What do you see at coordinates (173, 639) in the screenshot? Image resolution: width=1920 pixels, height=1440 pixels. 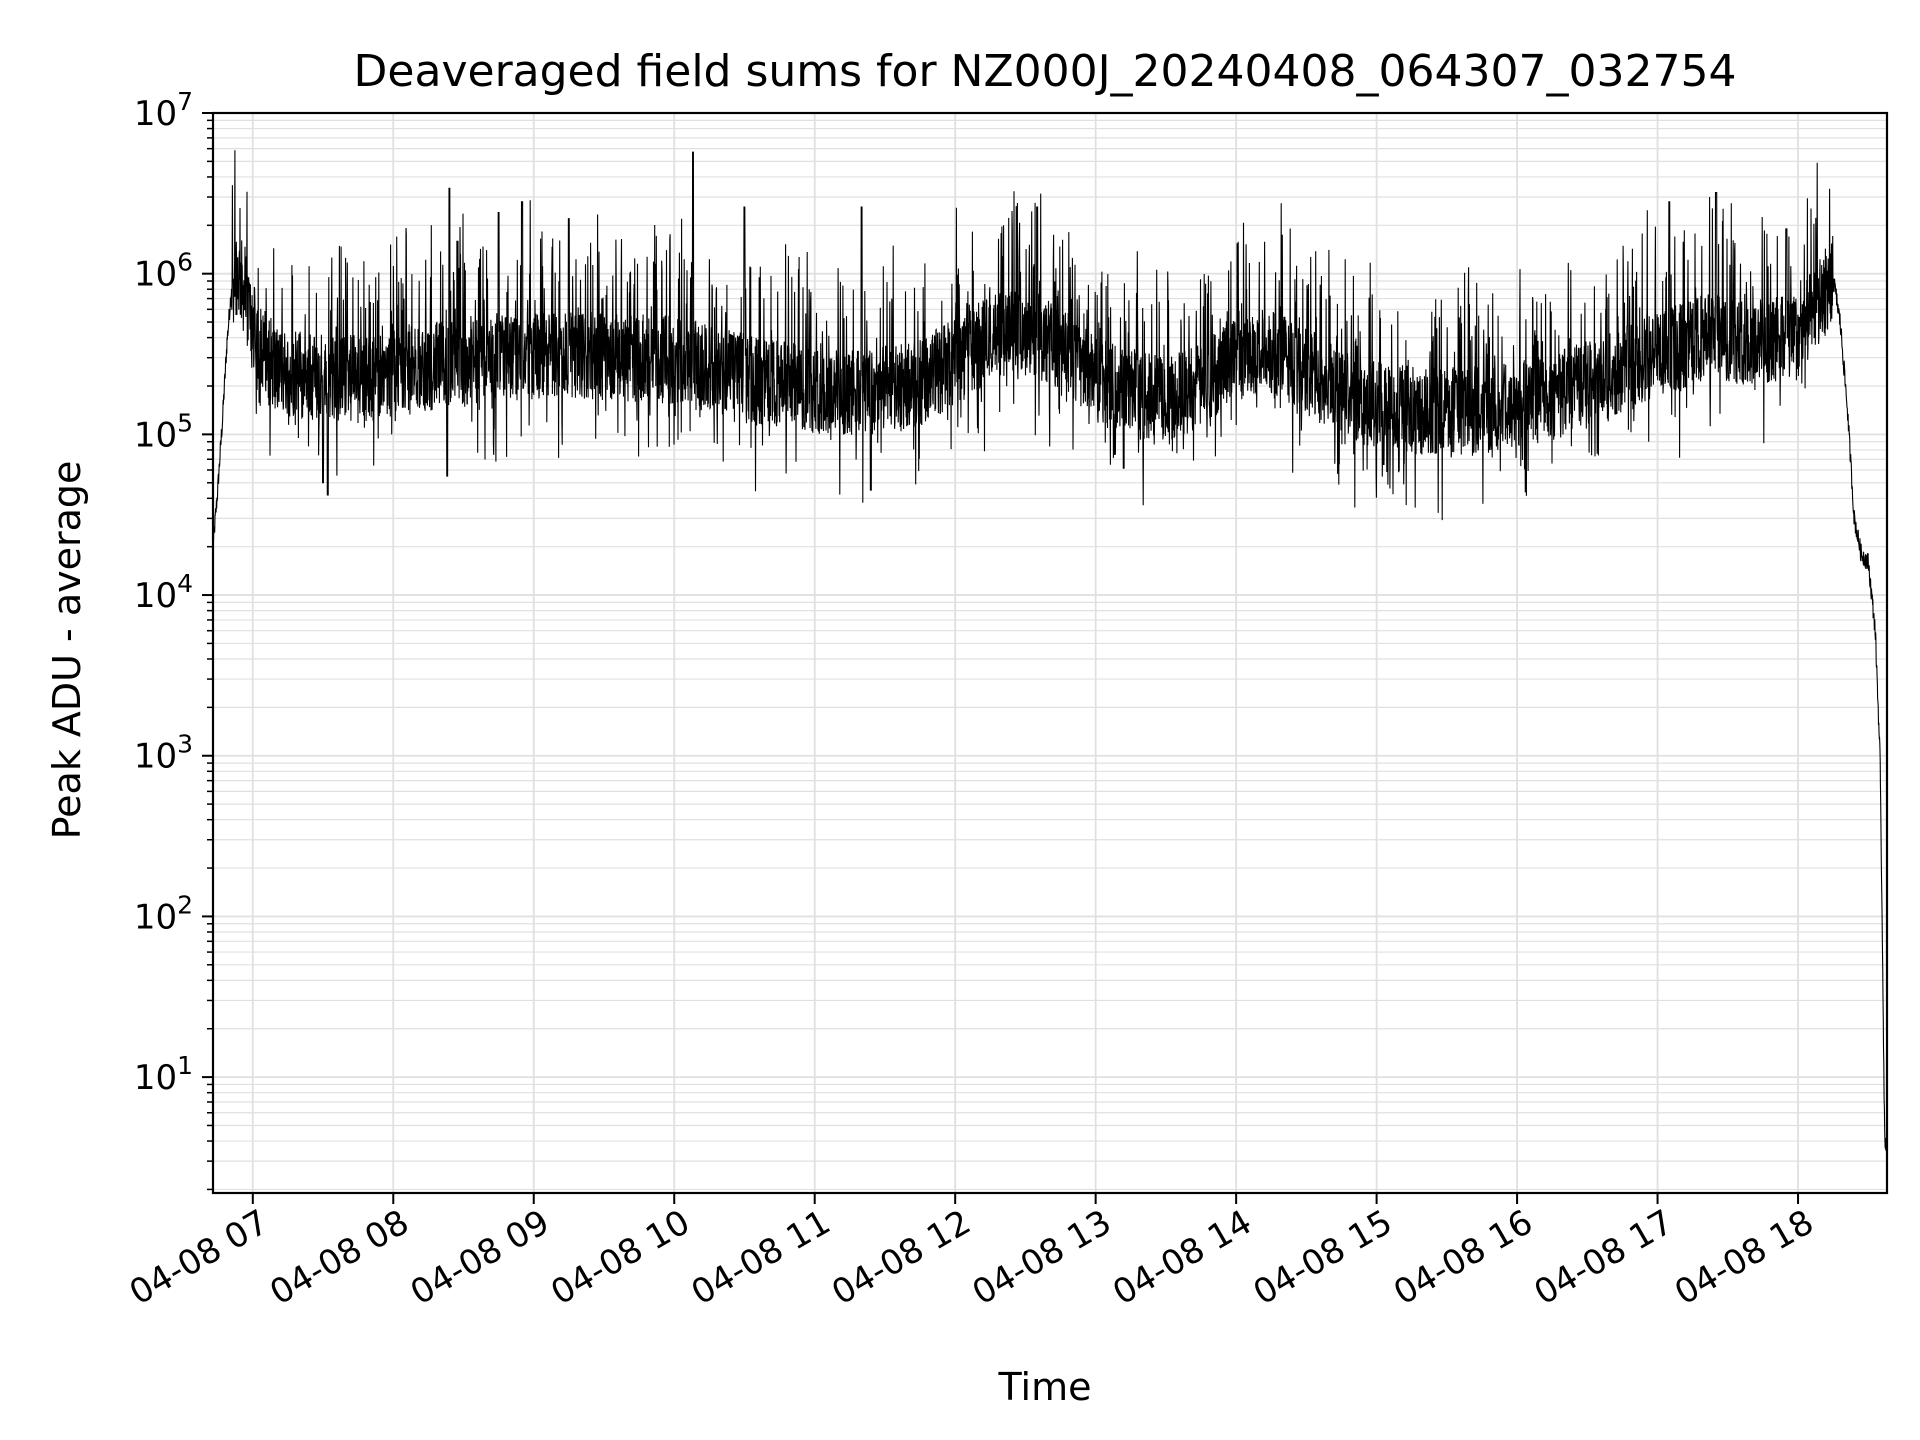 I see `y-axis: 10¹ 10² 10³ 10⁴ 10⁵ 10⁶ 10⁷` at bounding box center [173, 639].